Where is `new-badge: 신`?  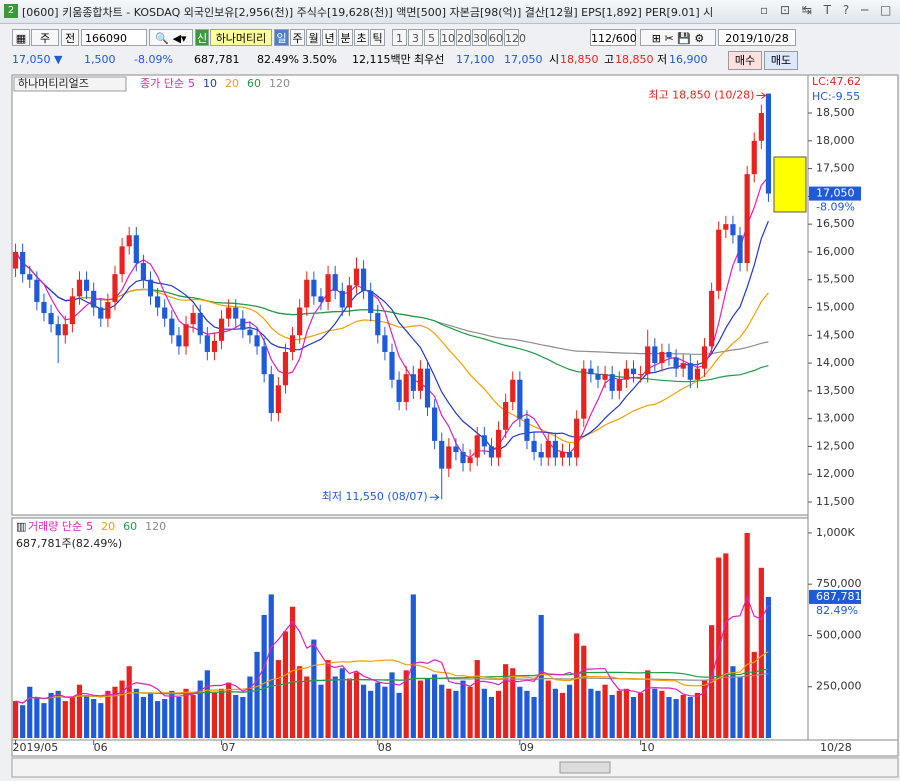 new-badge: 신 is located at coordinates (202, 37).